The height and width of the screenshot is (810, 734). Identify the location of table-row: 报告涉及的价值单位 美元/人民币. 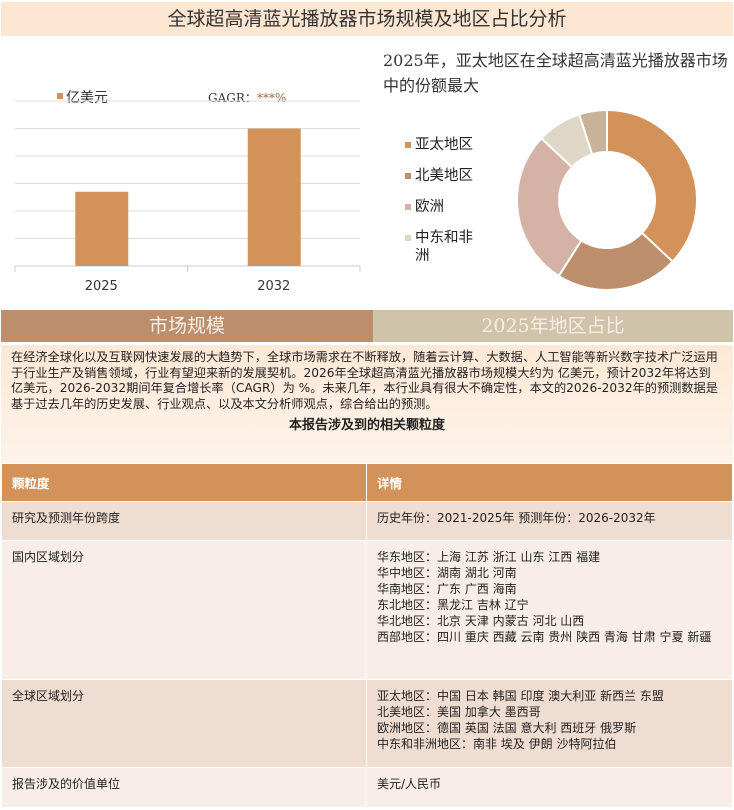
(367, 787).